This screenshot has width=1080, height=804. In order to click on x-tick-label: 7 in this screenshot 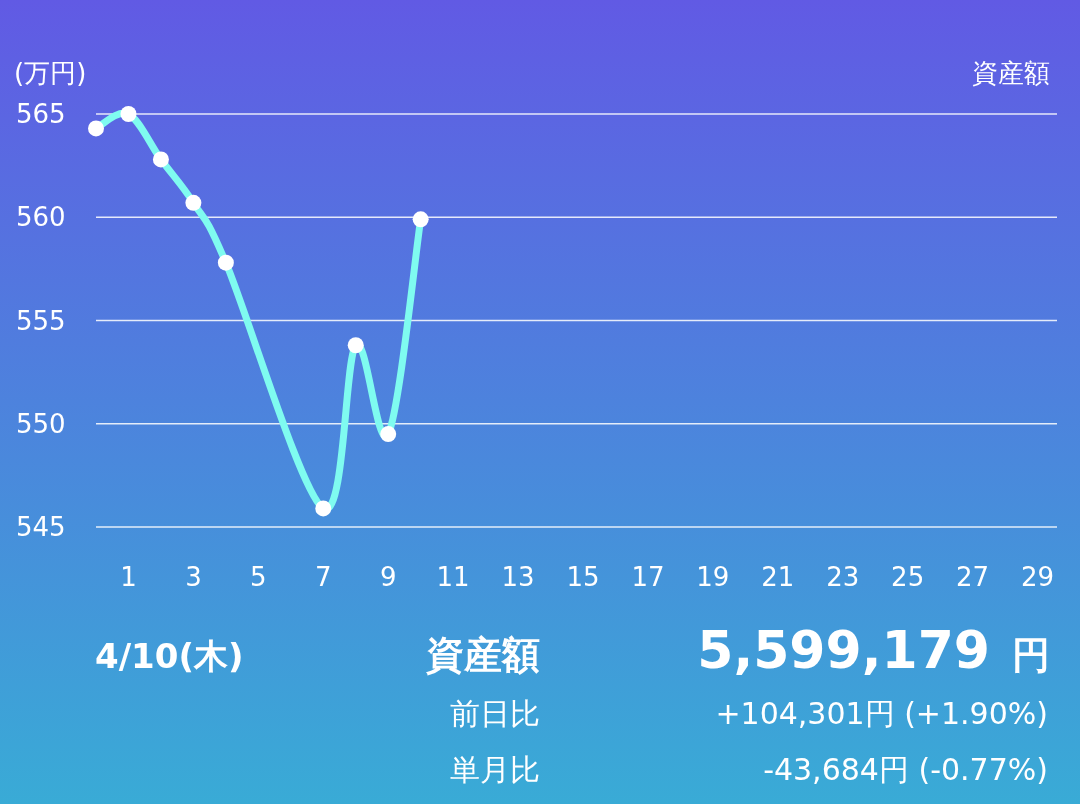, I will do `click(323, 577)`.